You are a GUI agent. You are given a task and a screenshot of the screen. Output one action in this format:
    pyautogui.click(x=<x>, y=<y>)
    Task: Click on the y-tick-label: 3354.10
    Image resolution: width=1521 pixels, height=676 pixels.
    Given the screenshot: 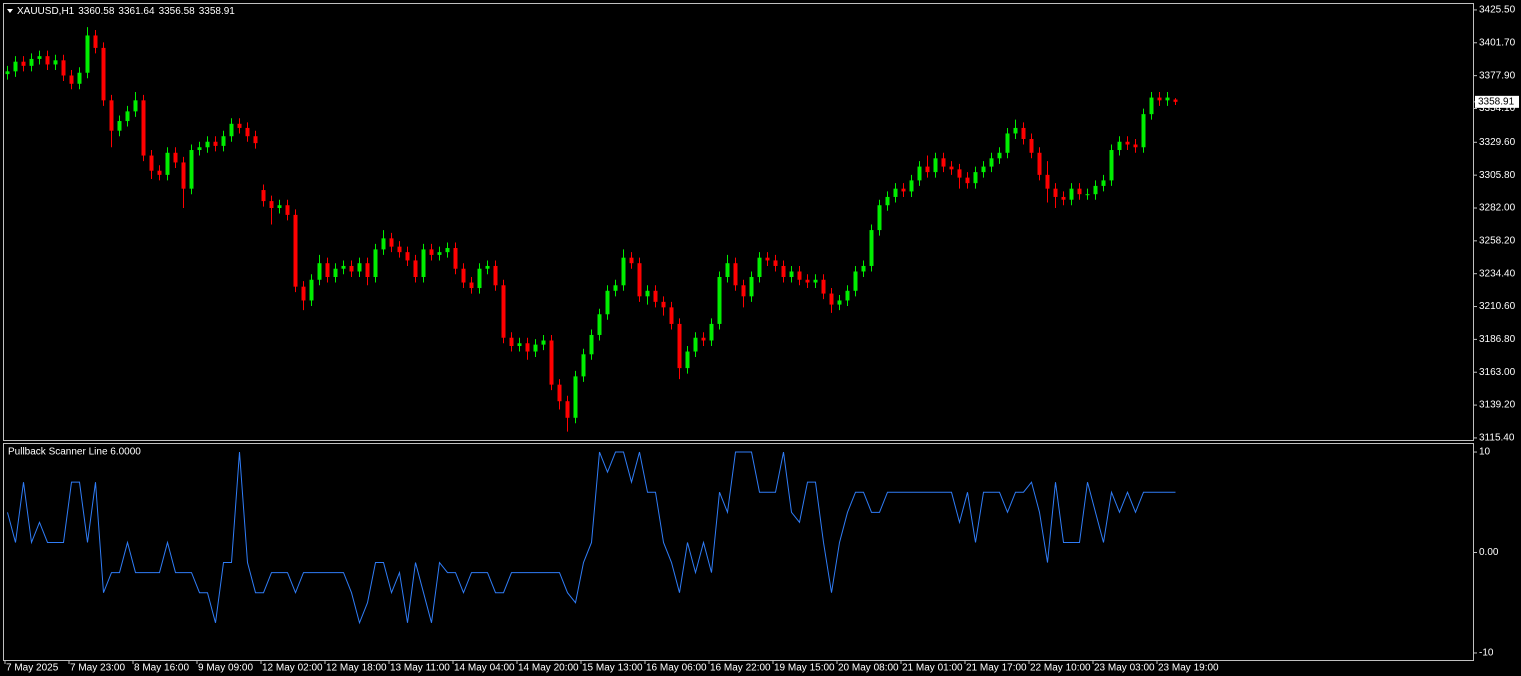 What is the action you would take?
    pyautogui.click(x=1497, y=108)
    